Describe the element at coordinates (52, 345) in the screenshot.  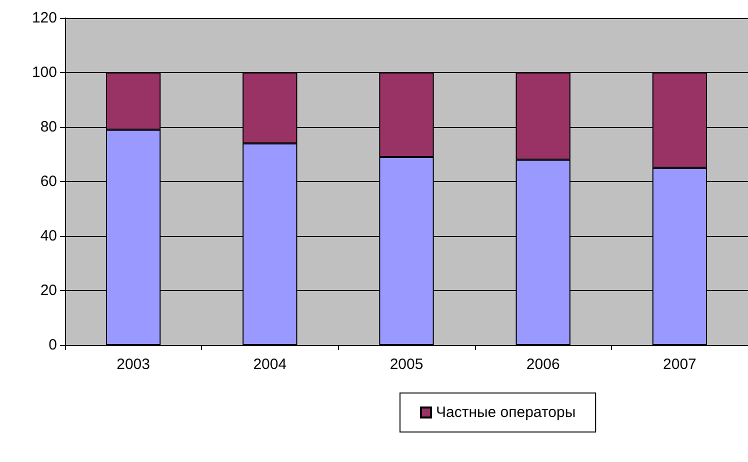
I see `y-tick-label: 0` at that location.